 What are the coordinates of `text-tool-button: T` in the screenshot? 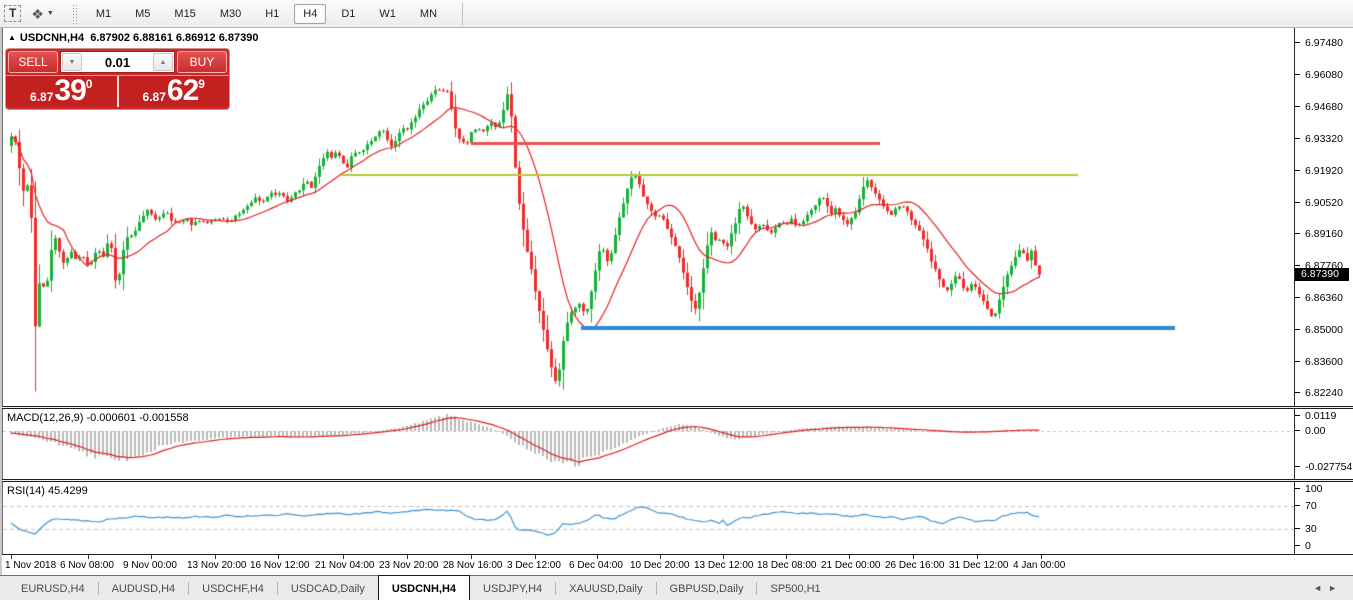 It's located at (13, 13).